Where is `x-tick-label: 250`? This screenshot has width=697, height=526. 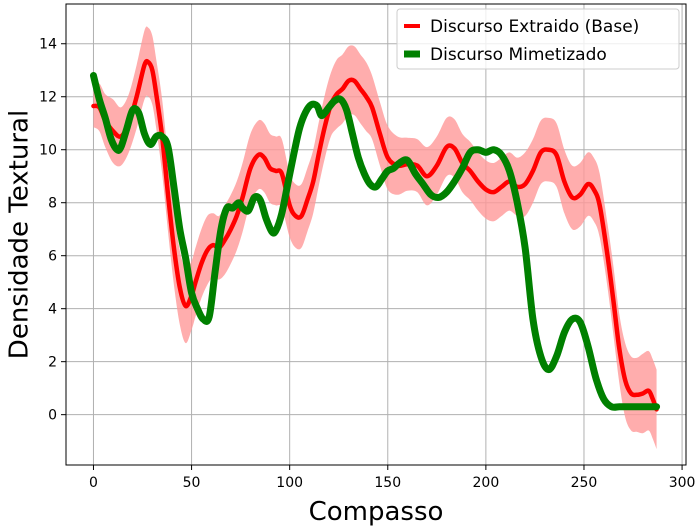 x-tick-label: 250 is located at coordinates (584, 483).